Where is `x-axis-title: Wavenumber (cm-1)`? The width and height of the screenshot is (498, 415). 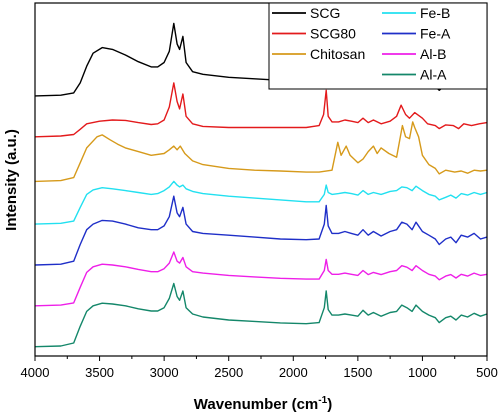 x-axis-title: Wavenumber (cm-1) is located at coordinates (263, 404).